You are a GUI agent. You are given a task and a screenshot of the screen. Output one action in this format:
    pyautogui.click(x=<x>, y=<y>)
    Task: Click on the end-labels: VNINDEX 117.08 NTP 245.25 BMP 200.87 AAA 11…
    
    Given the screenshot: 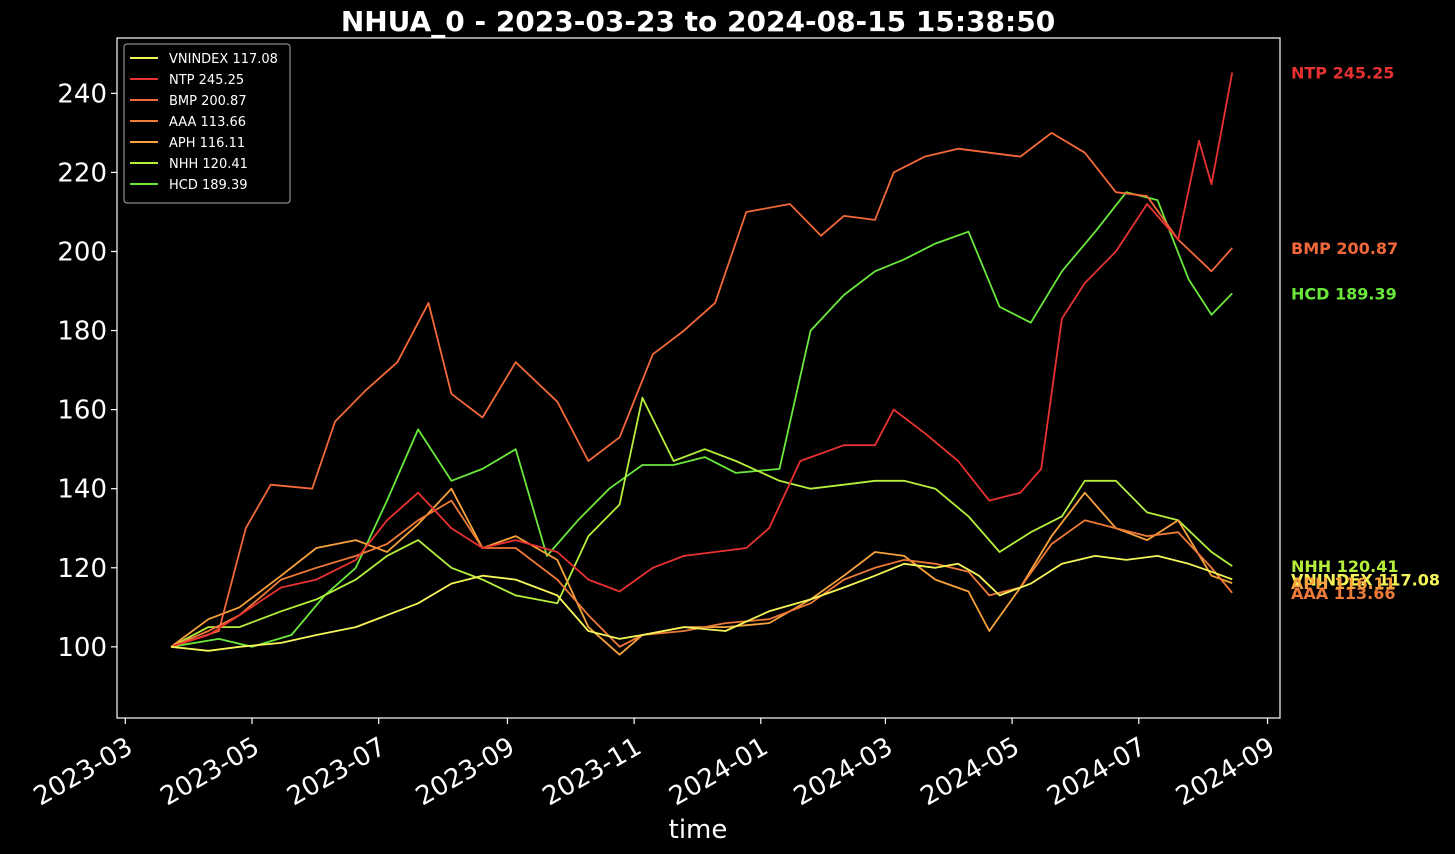 What is the action you would take?
    pyautogui.click(x=1365, y=333)
    